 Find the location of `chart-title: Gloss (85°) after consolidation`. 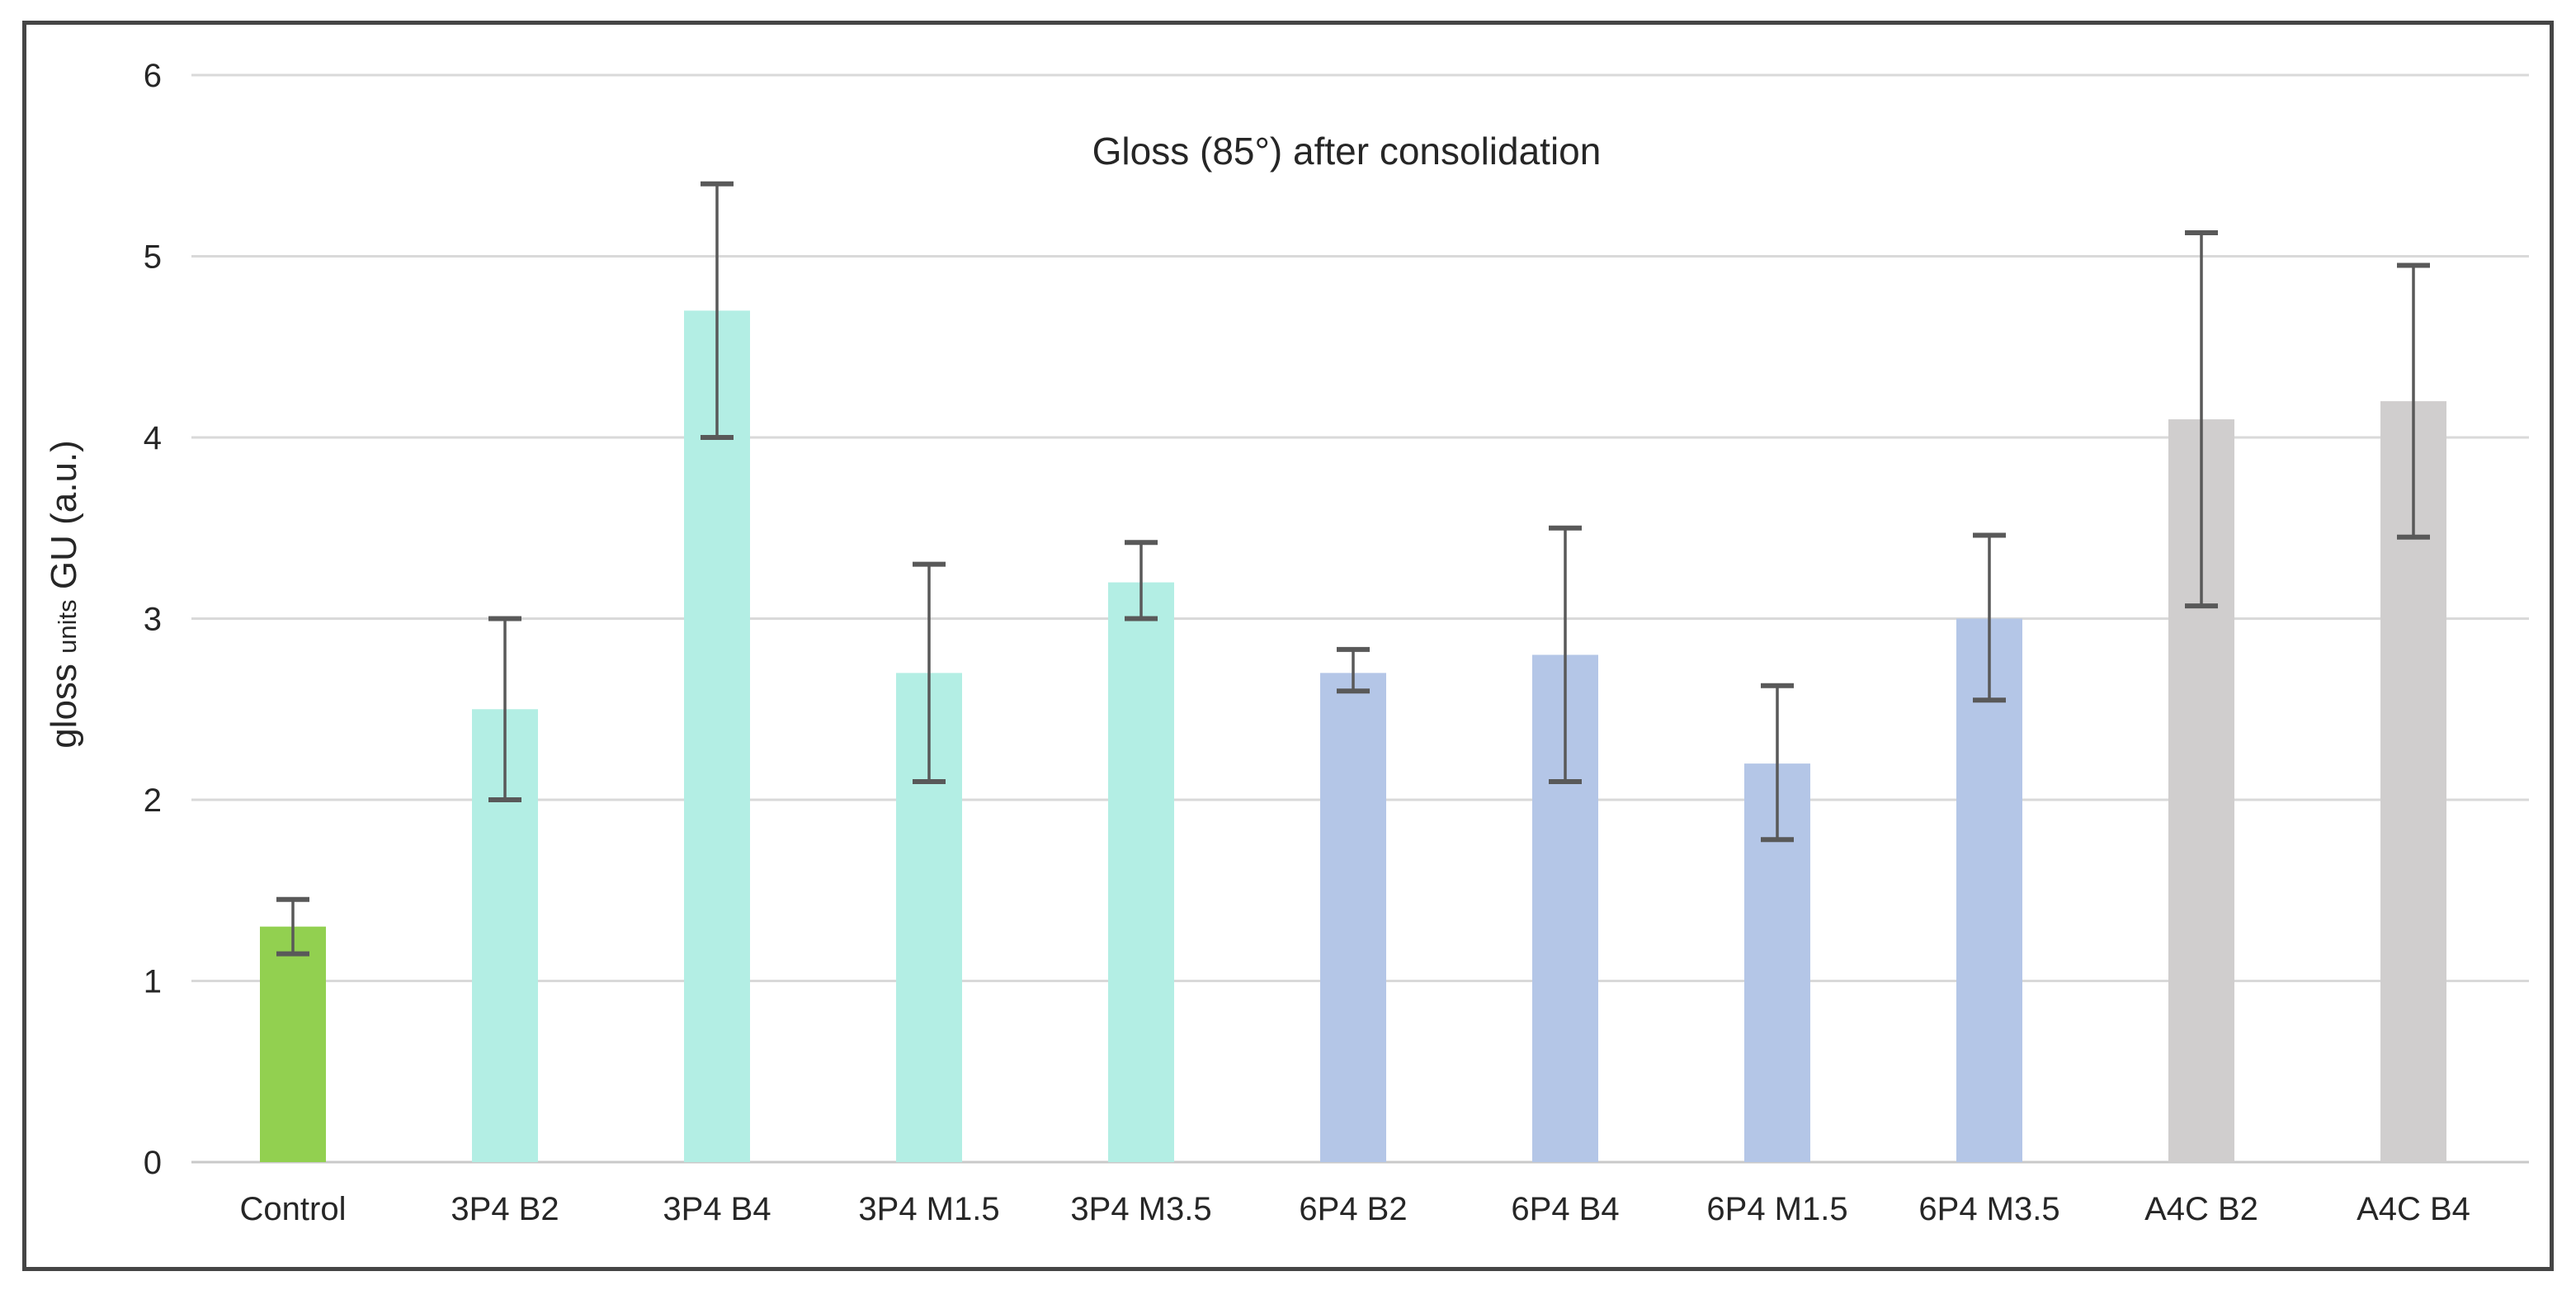

chart-title: Gloss (85°) after consolidation is located at coordinates (1347, 151).